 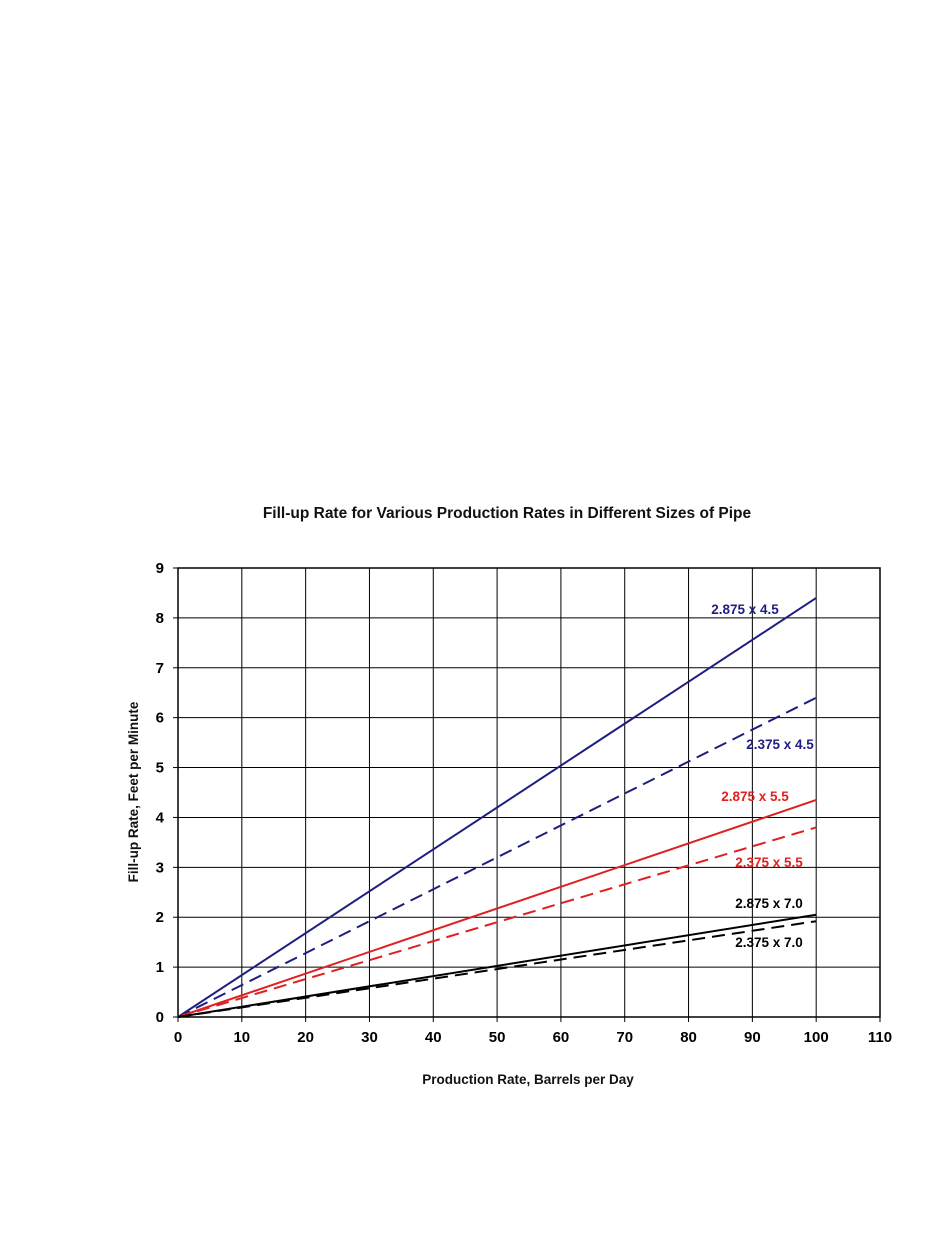 What do you see at coordinates (528, 1079) in the screenshot?
I see `x-axis-label: Production Rate, Barrels per Day` at bounding box center [528, 1079].